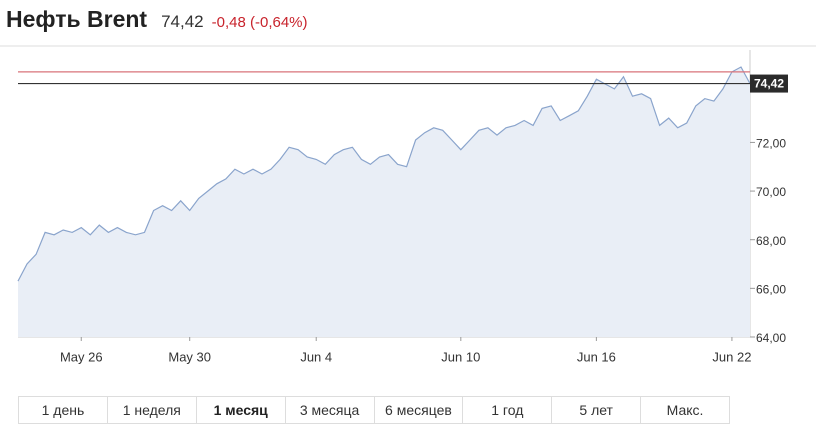 Image resolution: width=816 pixels, height=434 pixels. What do you see at coordinates (771, 241) in the screenshot?
I see `y-tick-label: 68,00` at bounding box center [771, 241].